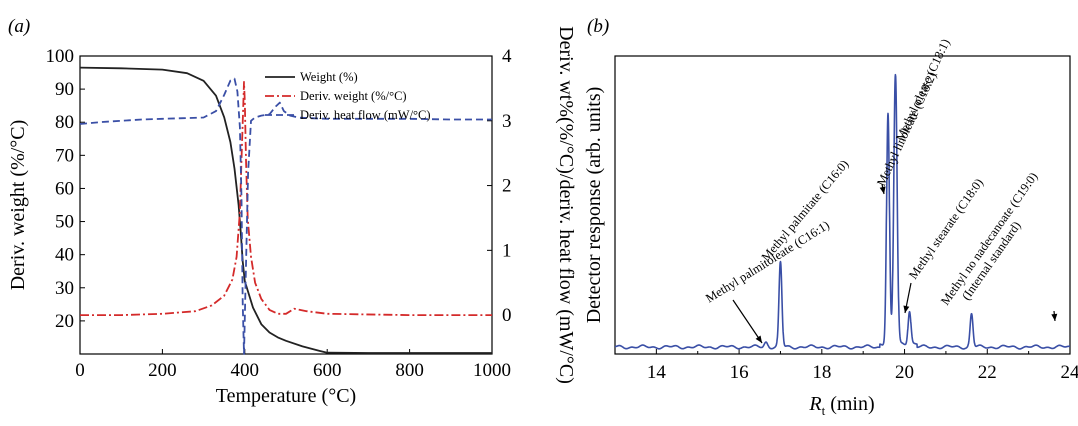 The height and width of the screenshot is (426, 1078). I want to click on panel-a-label: (a), so click(19, 26).